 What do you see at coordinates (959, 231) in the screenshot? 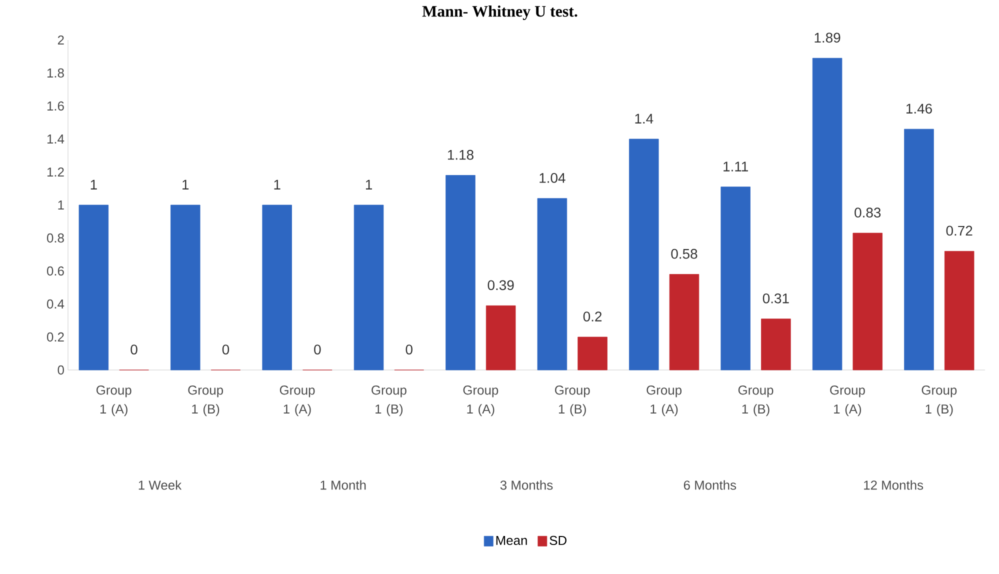
I see `data-label: 0.72` at bounding box center [959, 231].